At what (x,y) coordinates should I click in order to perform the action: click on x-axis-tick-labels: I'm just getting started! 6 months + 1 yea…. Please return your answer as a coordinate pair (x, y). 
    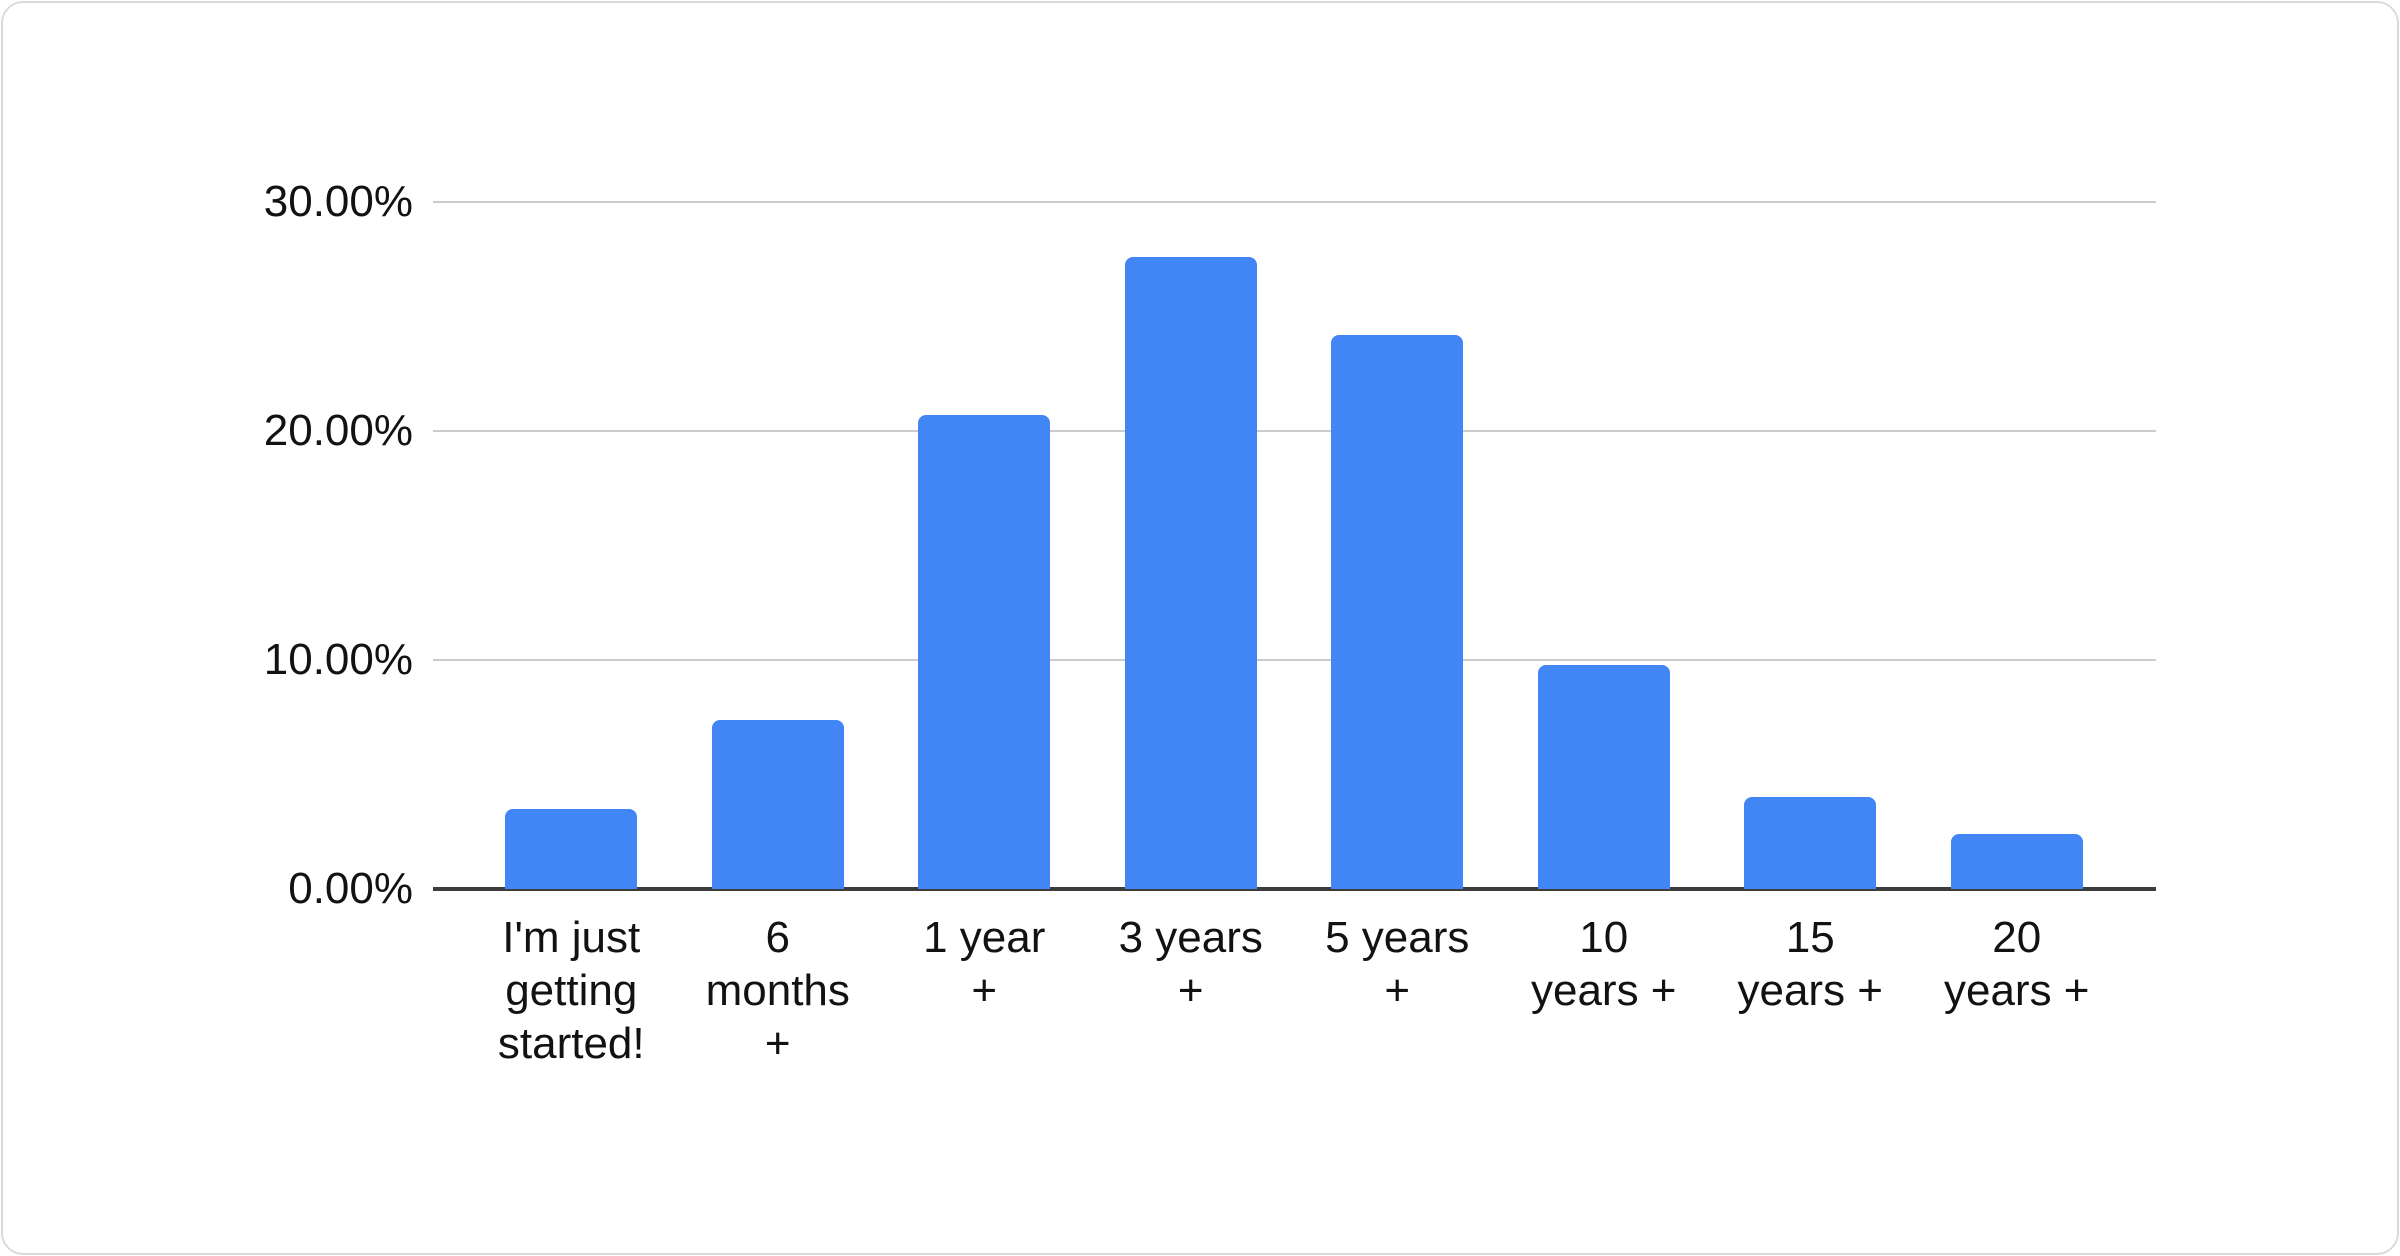
    Looking at the image, I should click on (1294, 990).